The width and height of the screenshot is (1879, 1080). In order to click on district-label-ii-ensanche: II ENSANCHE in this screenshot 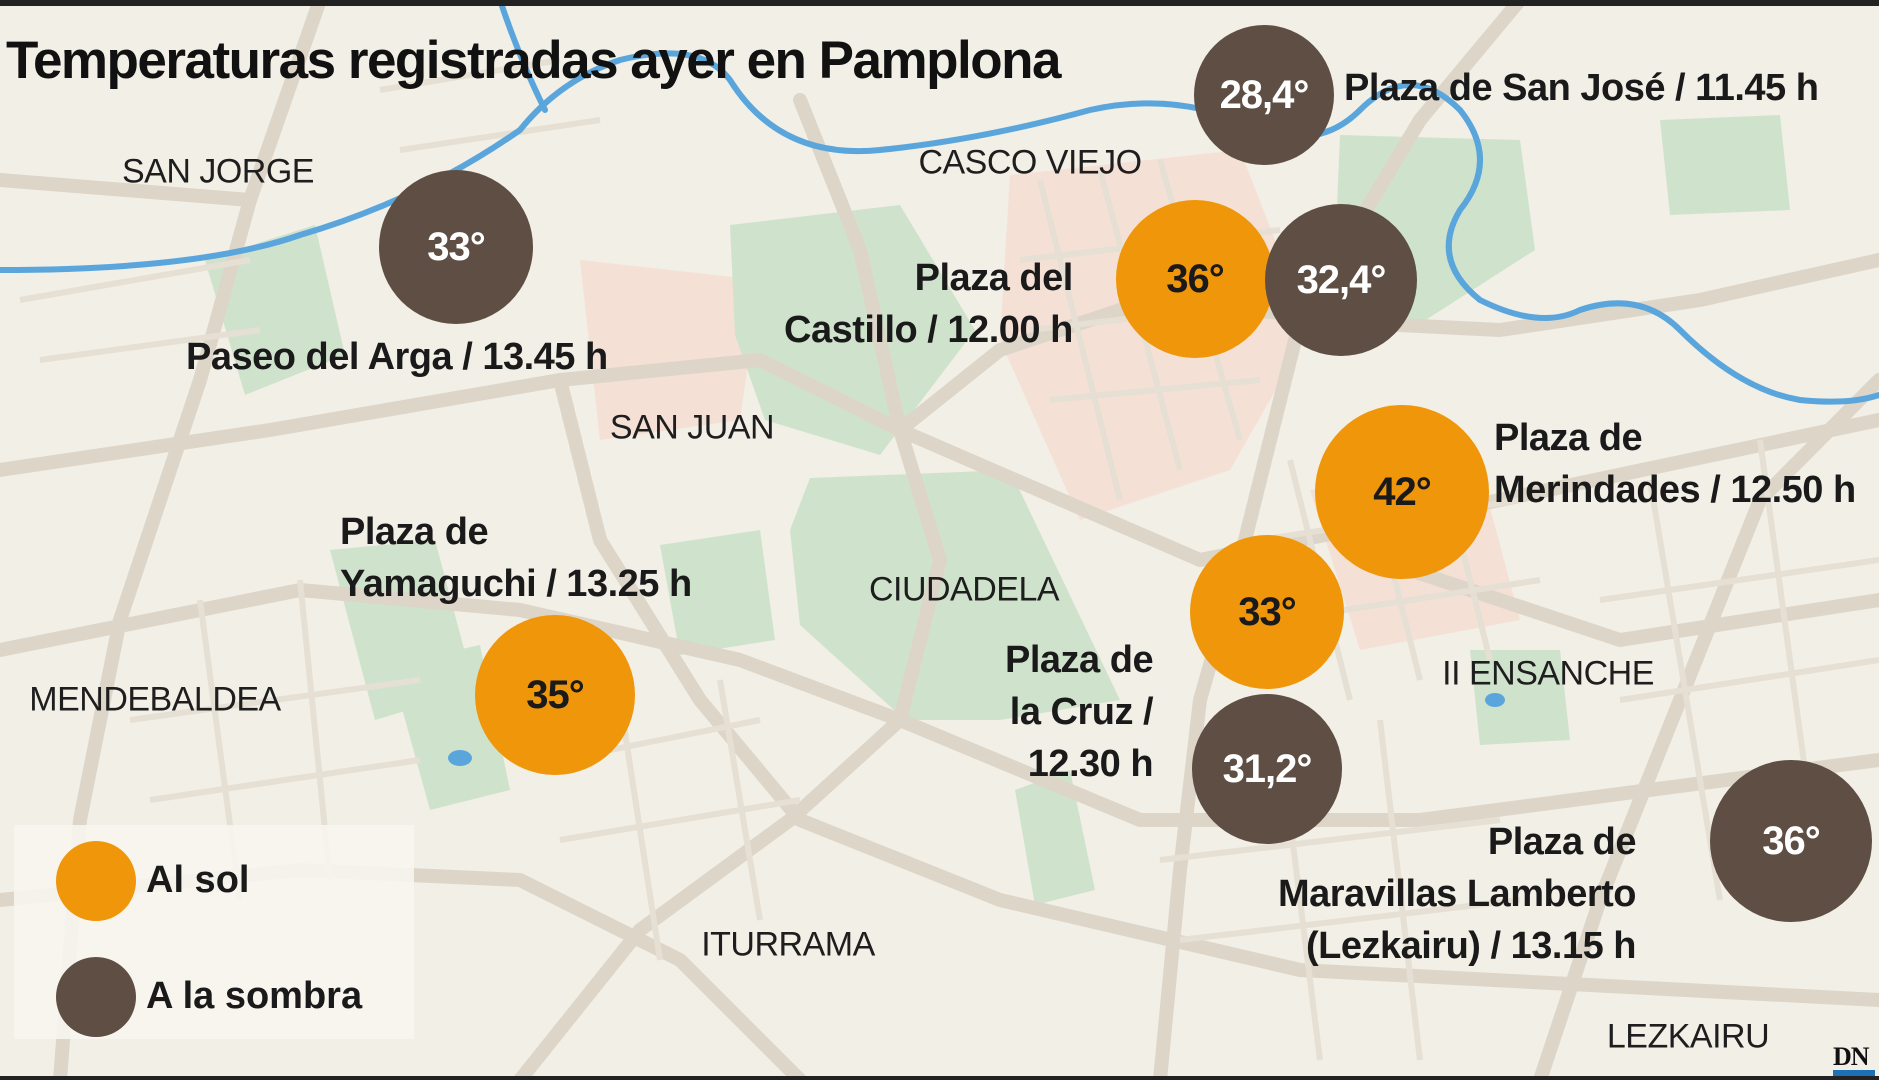, I will do `click(1548, 673)`.